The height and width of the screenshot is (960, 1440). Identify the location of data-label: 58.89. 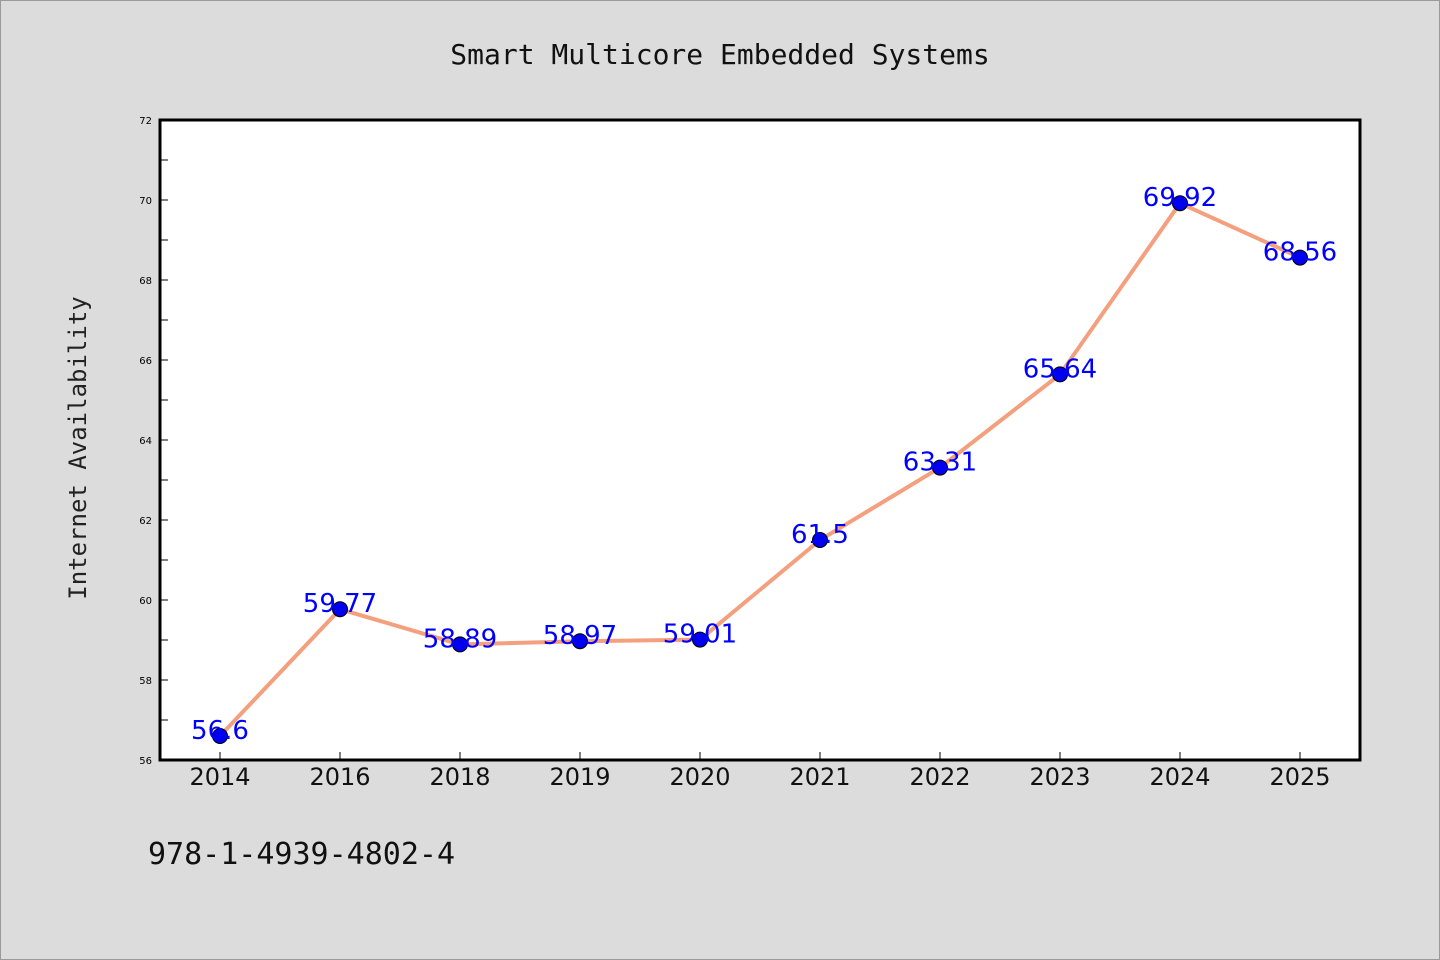
(460, 639).